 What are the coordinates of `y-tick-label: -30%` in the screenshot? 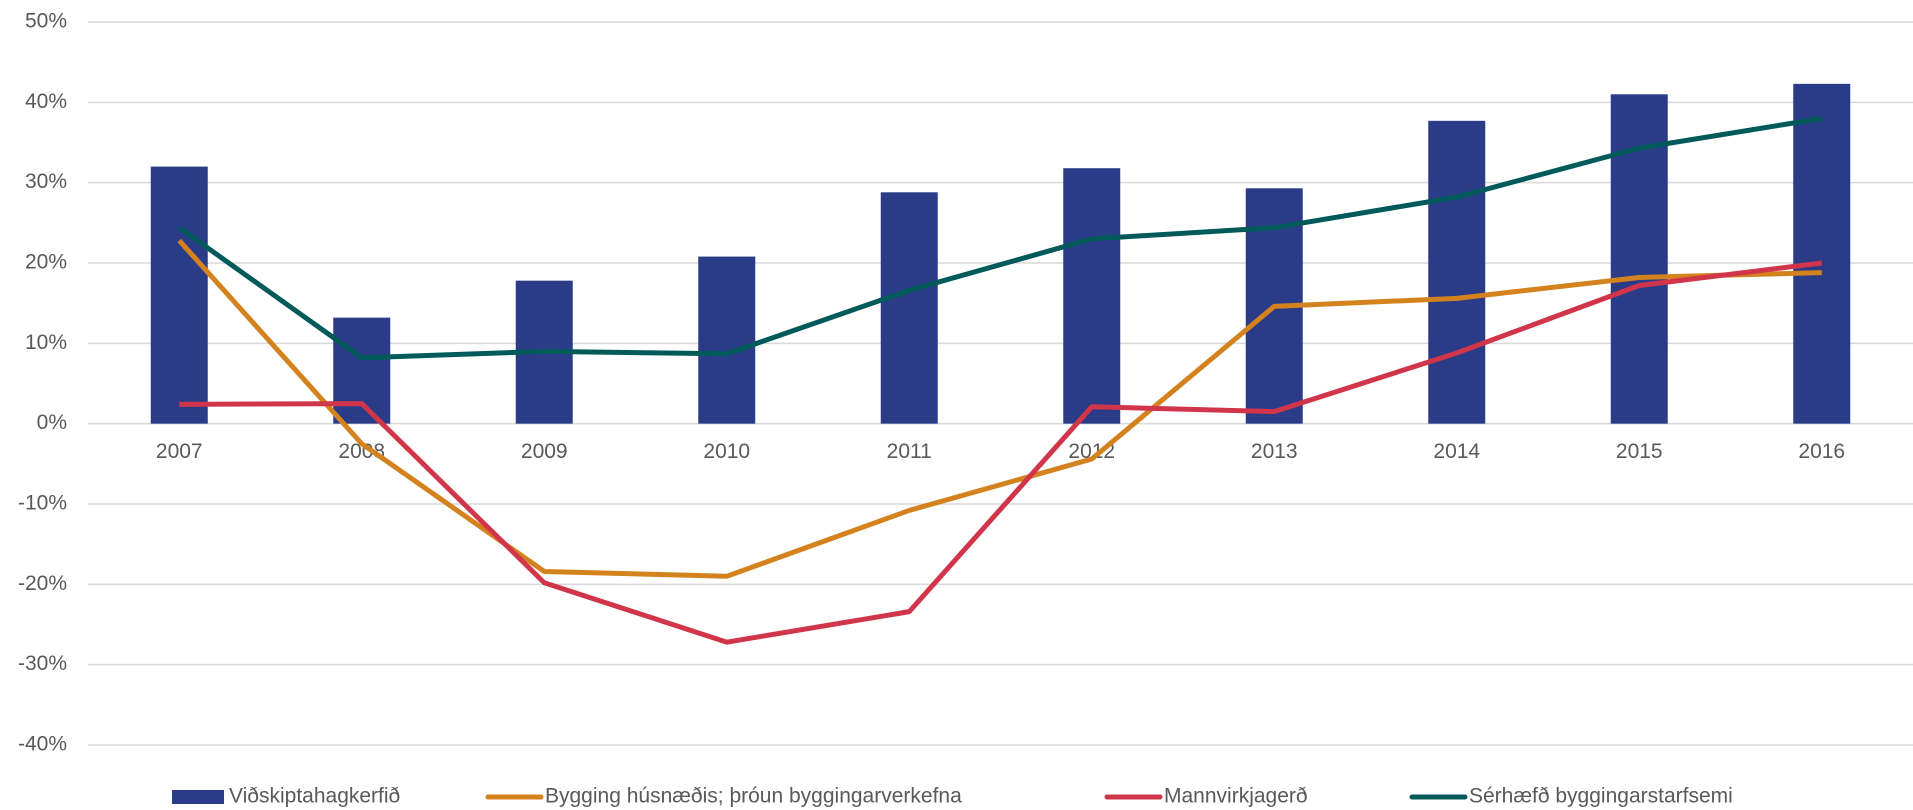 It's located at (42, 663).